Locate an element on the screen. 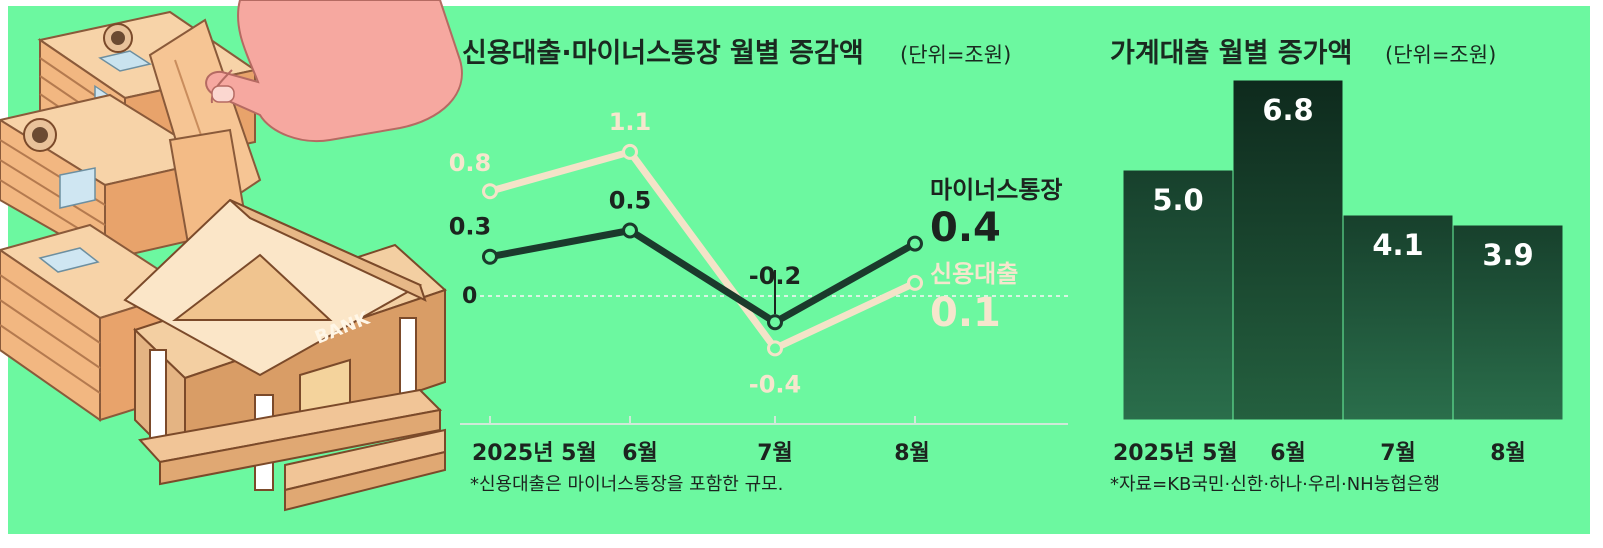 This screenshot has height=548, width=1603. data-label: 0.3 is located at coordinates (470, 227).